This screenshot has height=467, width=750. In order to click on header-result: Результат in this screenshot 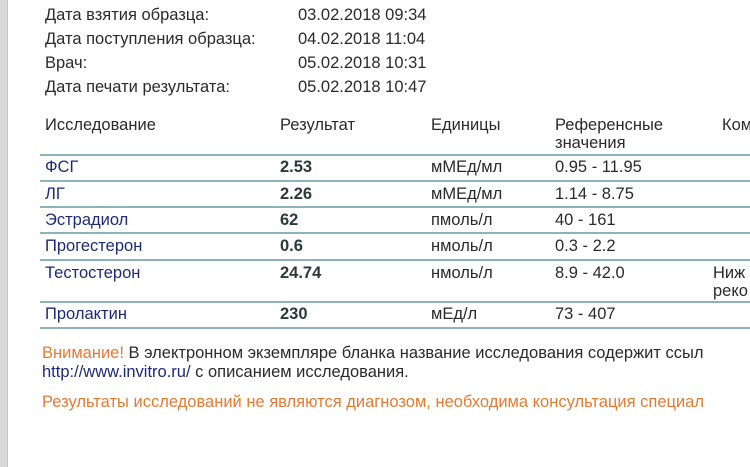, I will do `click(318, 125)`.